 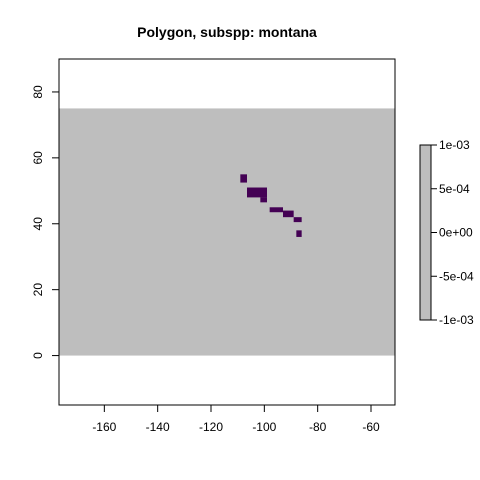 What do you see at coordinates (158, 427) in the screenshot?
I see `x-tick-label: -140` at bounding box center [158, 427].